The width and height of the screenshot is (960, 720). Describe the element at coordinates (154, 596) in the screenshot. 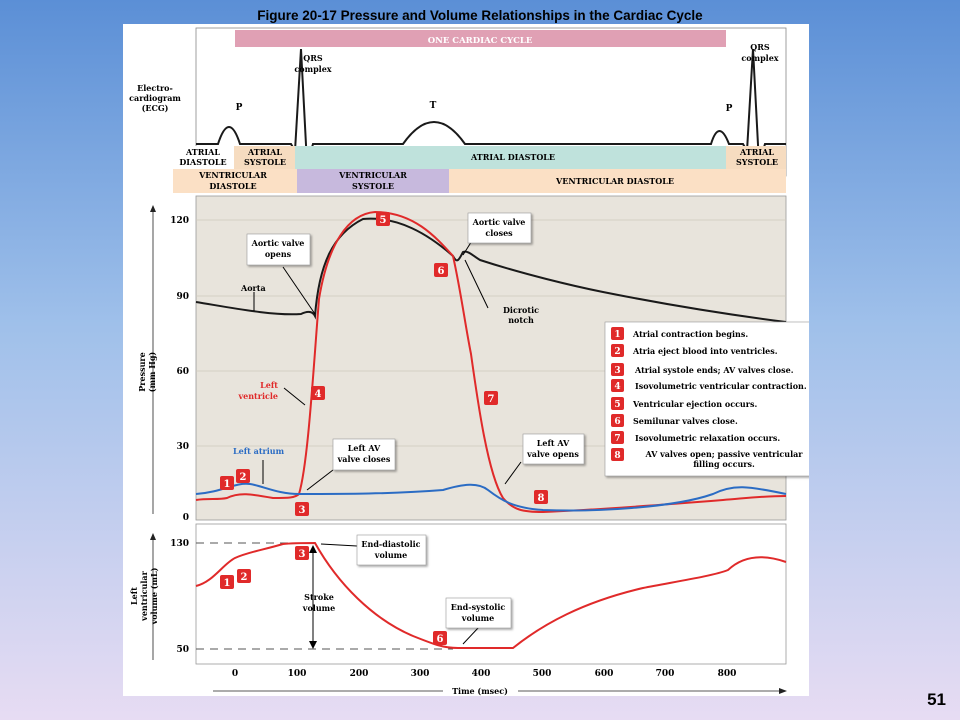

I see `volume-ylabel-3: volume (mL)` at that location.